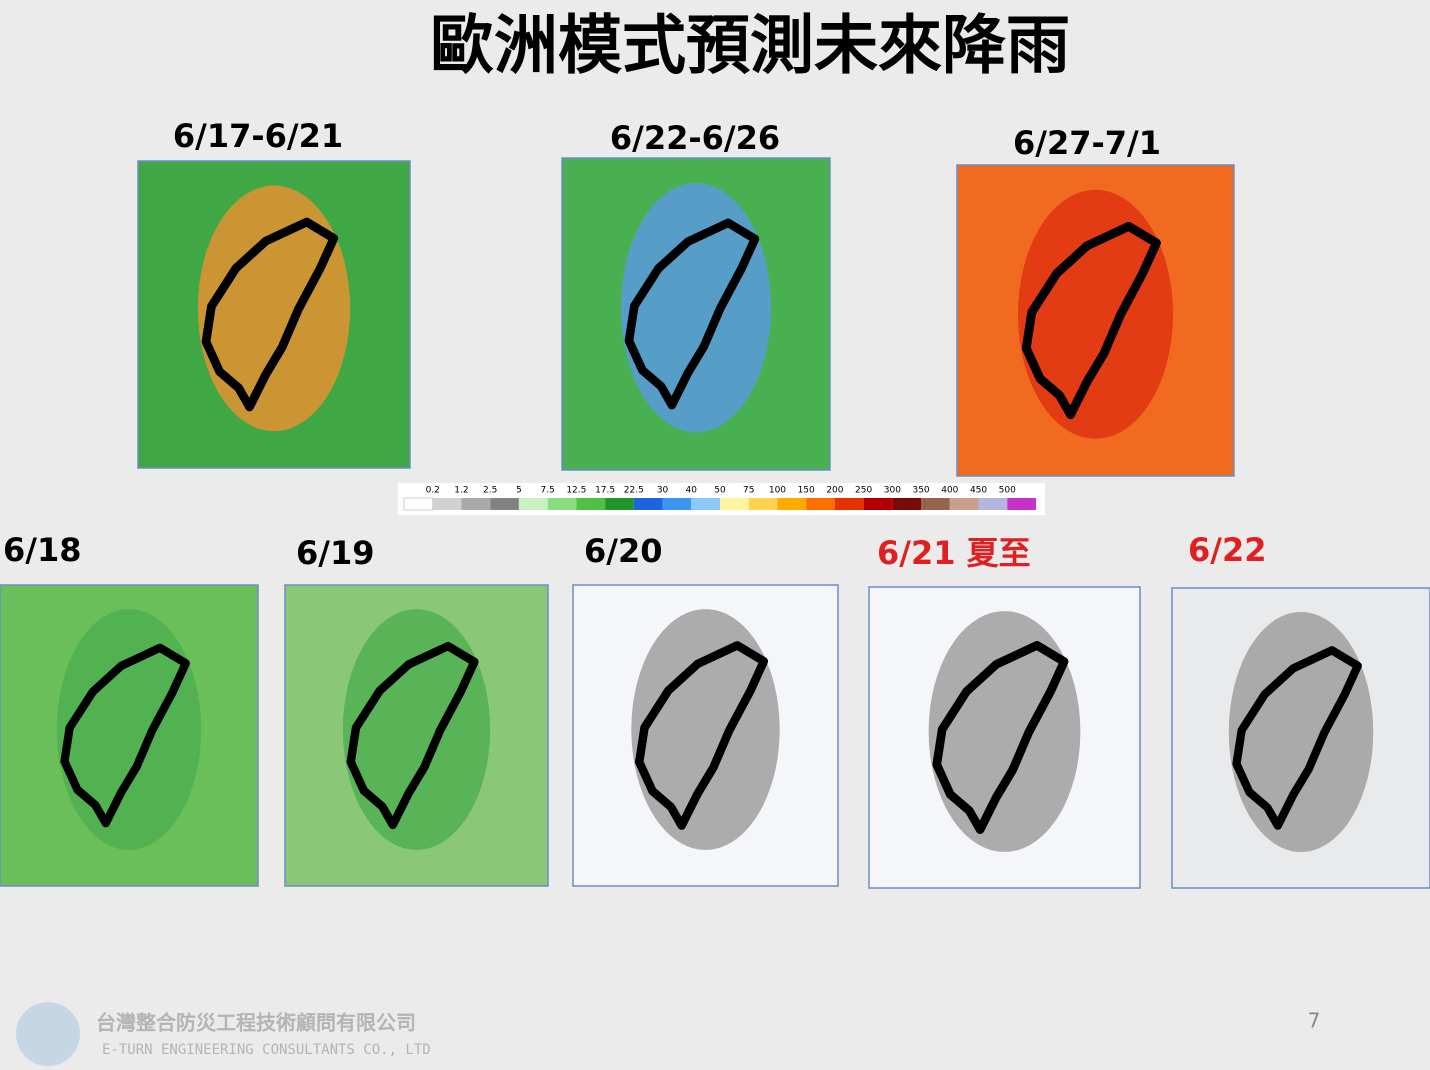 This screenshot has width=1430, height=1070. What do you see at coordinates (623, 551) in the screenshot?
I see `day-label: 6/20` at bounding box center [623, 551].